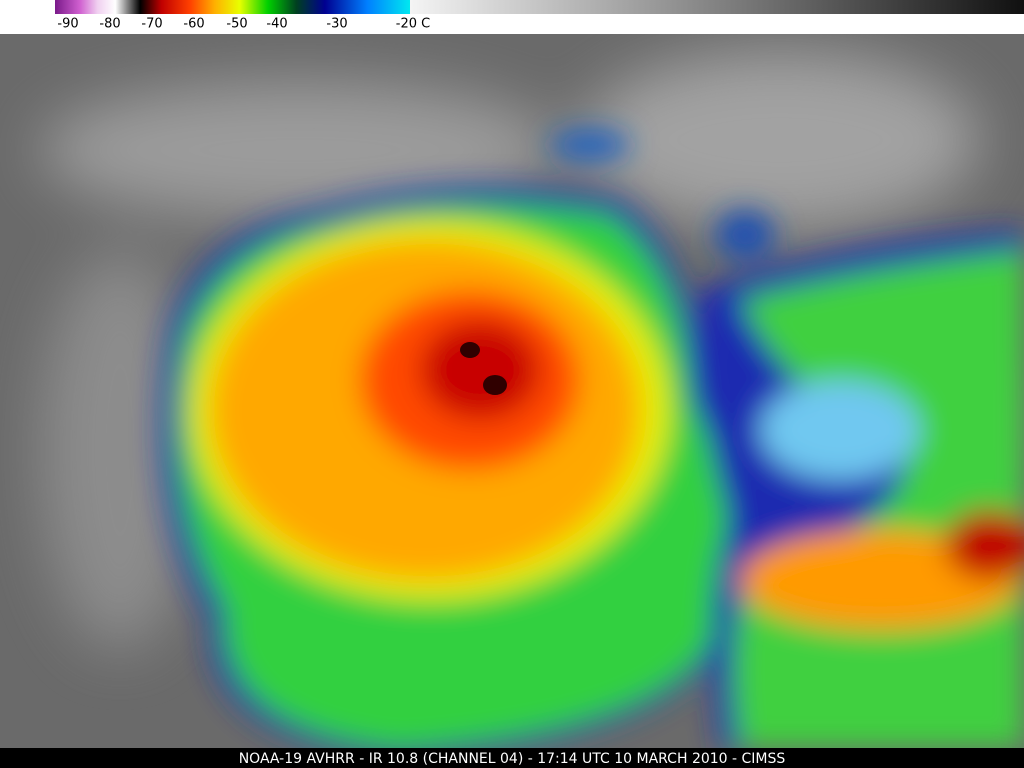 The image size is (1024, 768). I want to click on colorbar-label: -50, so click(236, 24).